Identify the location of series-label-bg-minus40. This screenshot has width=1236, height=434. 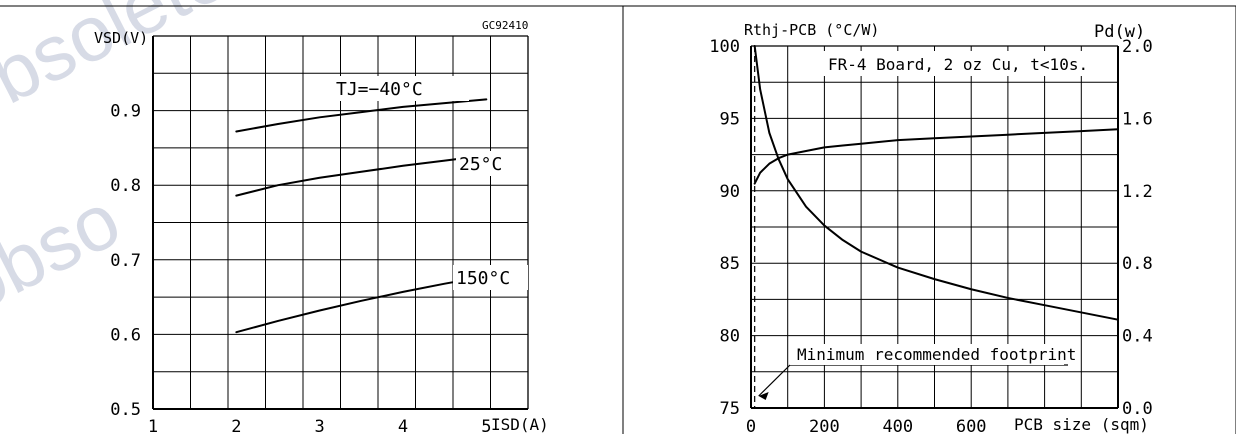
(401, 88).